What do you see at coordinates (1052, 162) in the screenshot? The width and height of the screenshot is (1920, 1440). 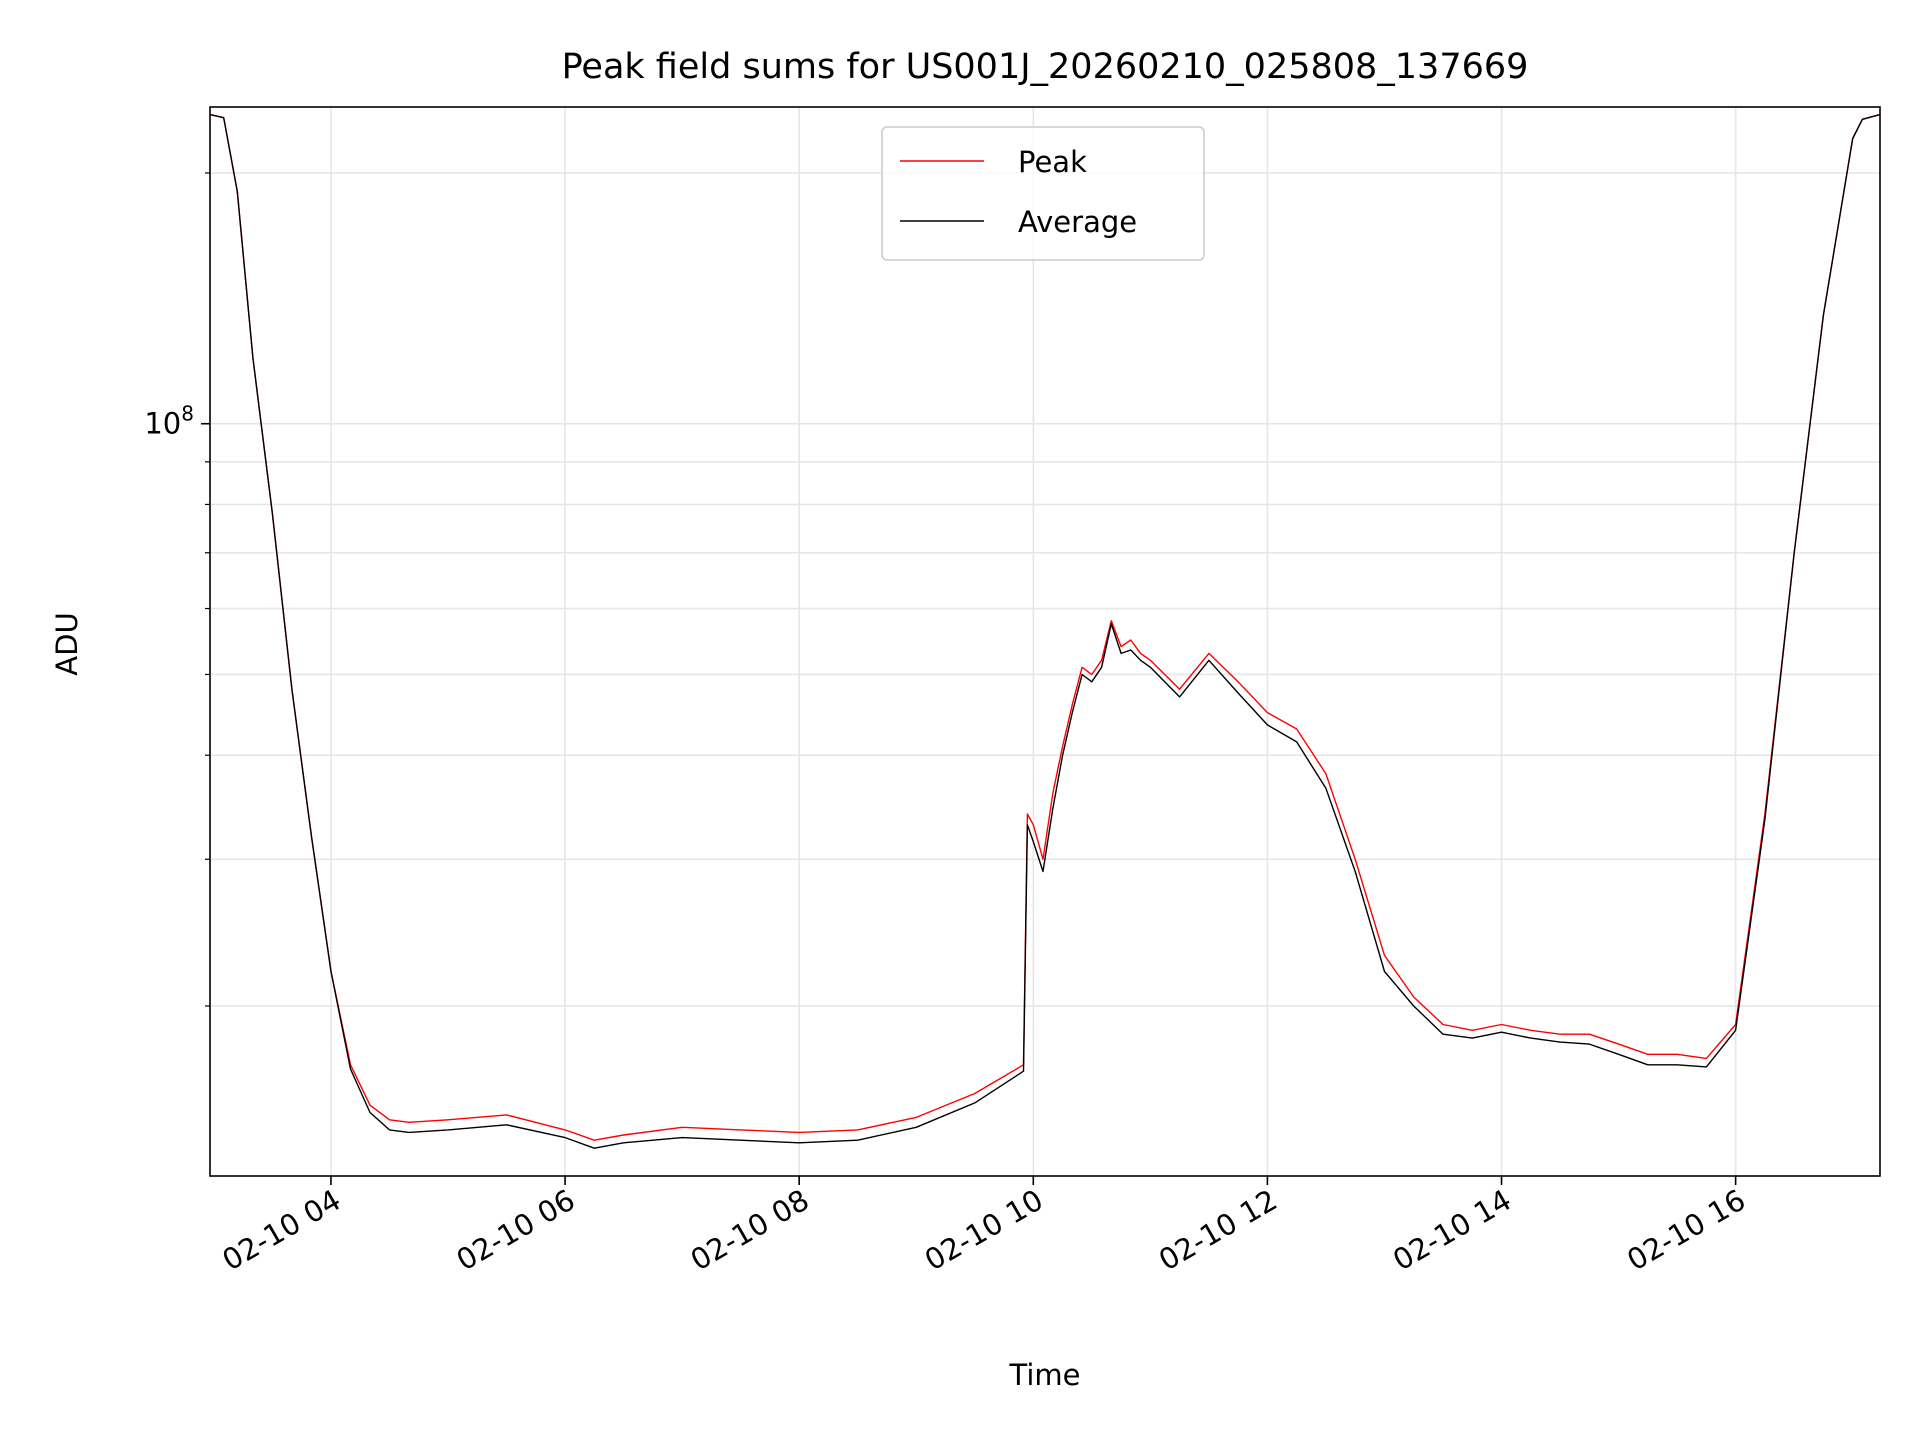 I see `legend-label-peak: Peak` at bounding box center [1052, 162].